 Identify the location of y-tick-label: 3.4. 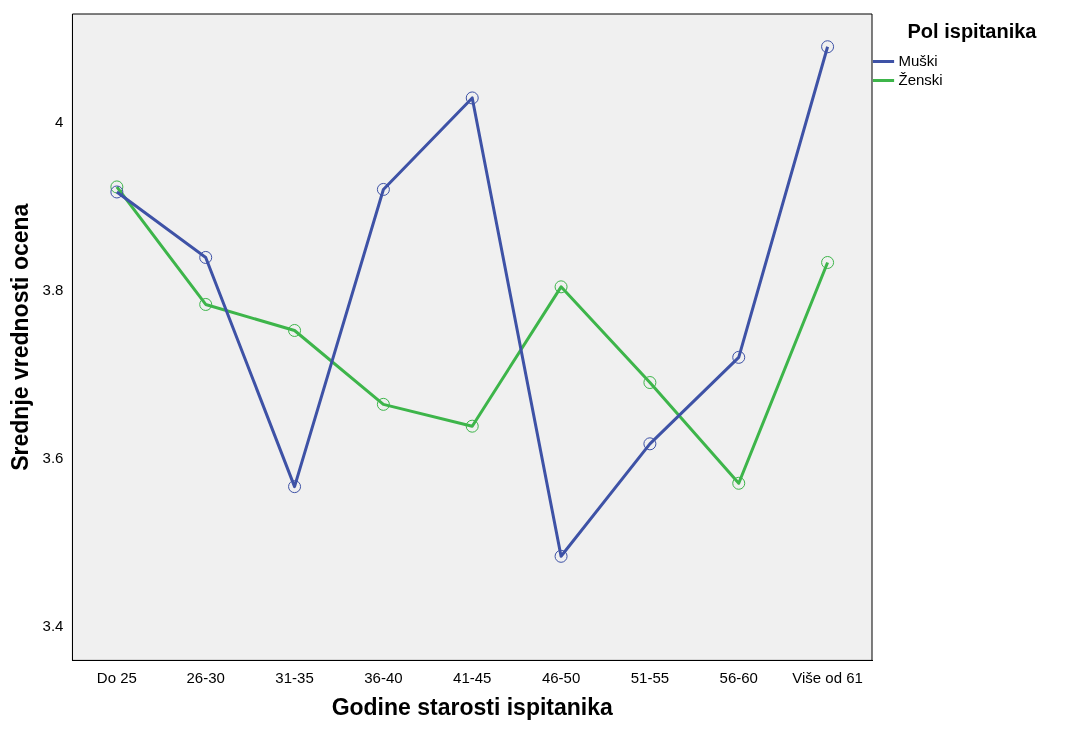
(53, 625).